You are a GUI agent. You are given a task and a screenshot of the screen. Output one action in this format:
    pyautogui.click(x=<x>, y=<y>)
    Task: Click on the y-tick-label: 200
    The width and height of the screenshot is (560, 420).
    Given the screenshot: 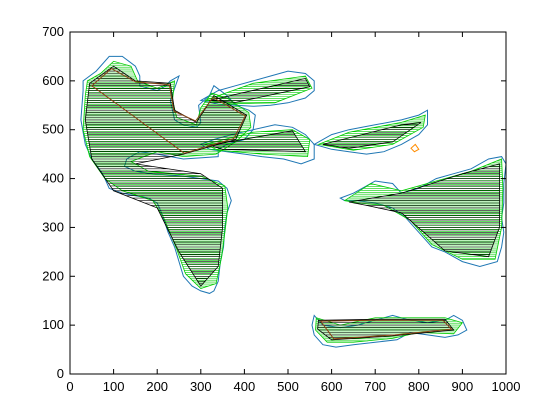 What is the action you would take?
    pyautogui.click(x=53, y=275)
    